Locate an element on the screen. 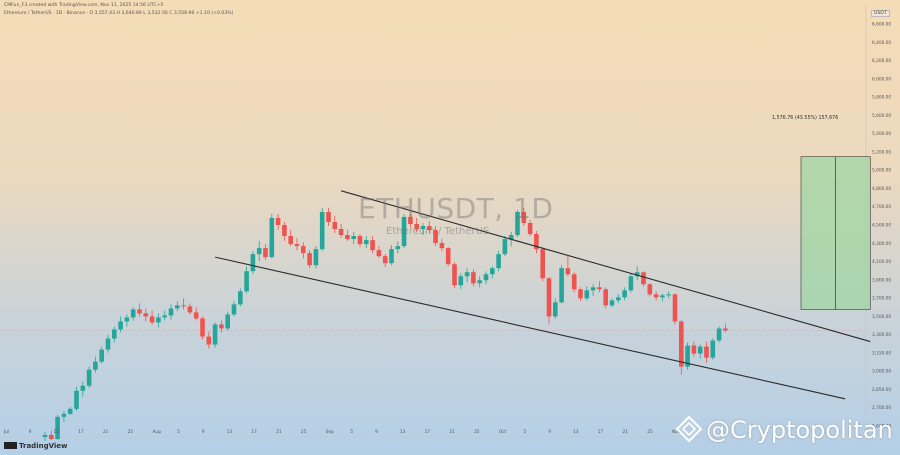 The height and width of the screenshot is (455, 900). tradingview-logo-text: TradingView is located at coordinates (43, 446).